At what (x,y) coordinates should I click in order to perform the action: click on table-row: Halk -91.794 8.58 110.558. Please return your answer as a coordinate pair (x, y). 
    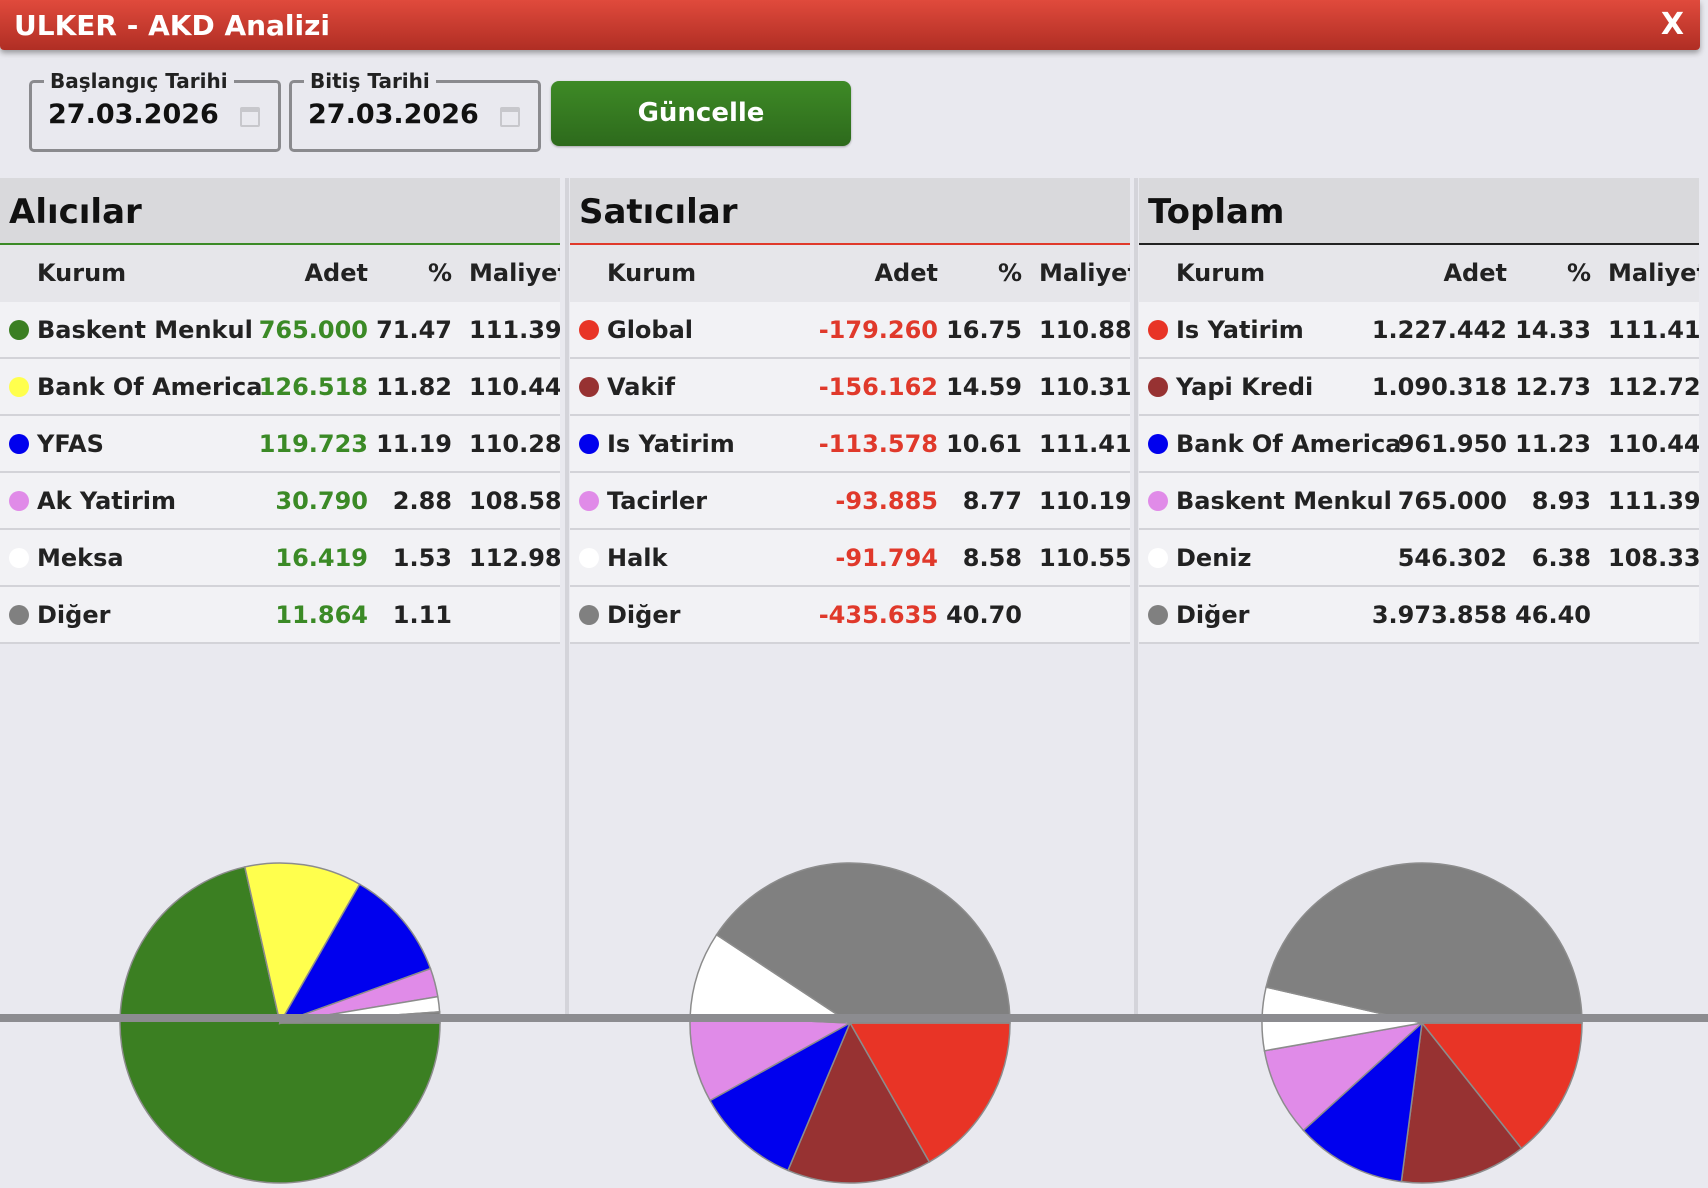
    Looking at the image, I should click on (850, 558).